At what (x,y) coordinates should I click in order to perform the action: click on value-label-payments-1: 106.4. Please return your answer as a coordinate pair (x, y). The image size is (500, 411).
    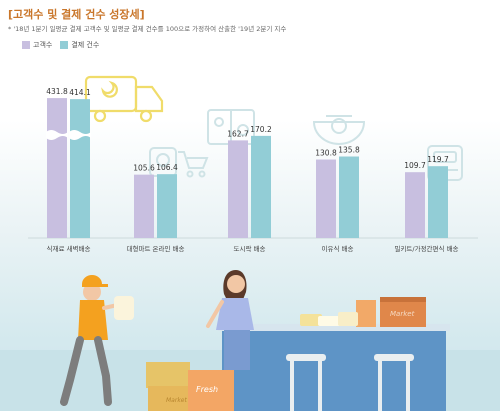
    Looking at the image, I should click on (167, 167).